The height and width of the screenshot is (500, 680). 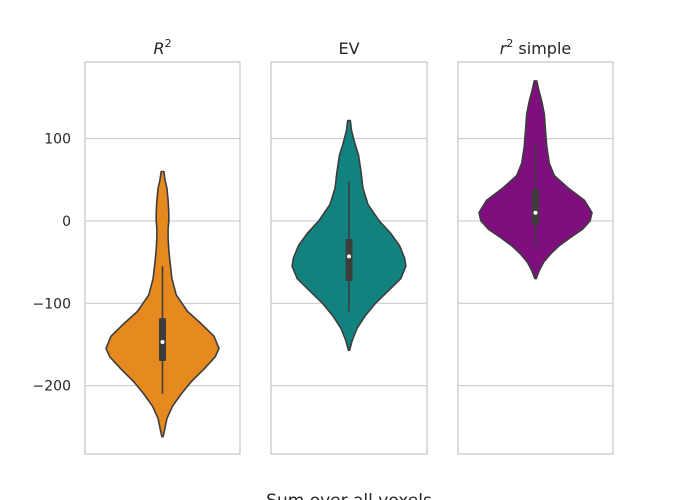 What do you see at coordinates (349, 495) in the screenshot?
I see `x-axis-label: Sum over all voxels` at bounding box center [349, 495].